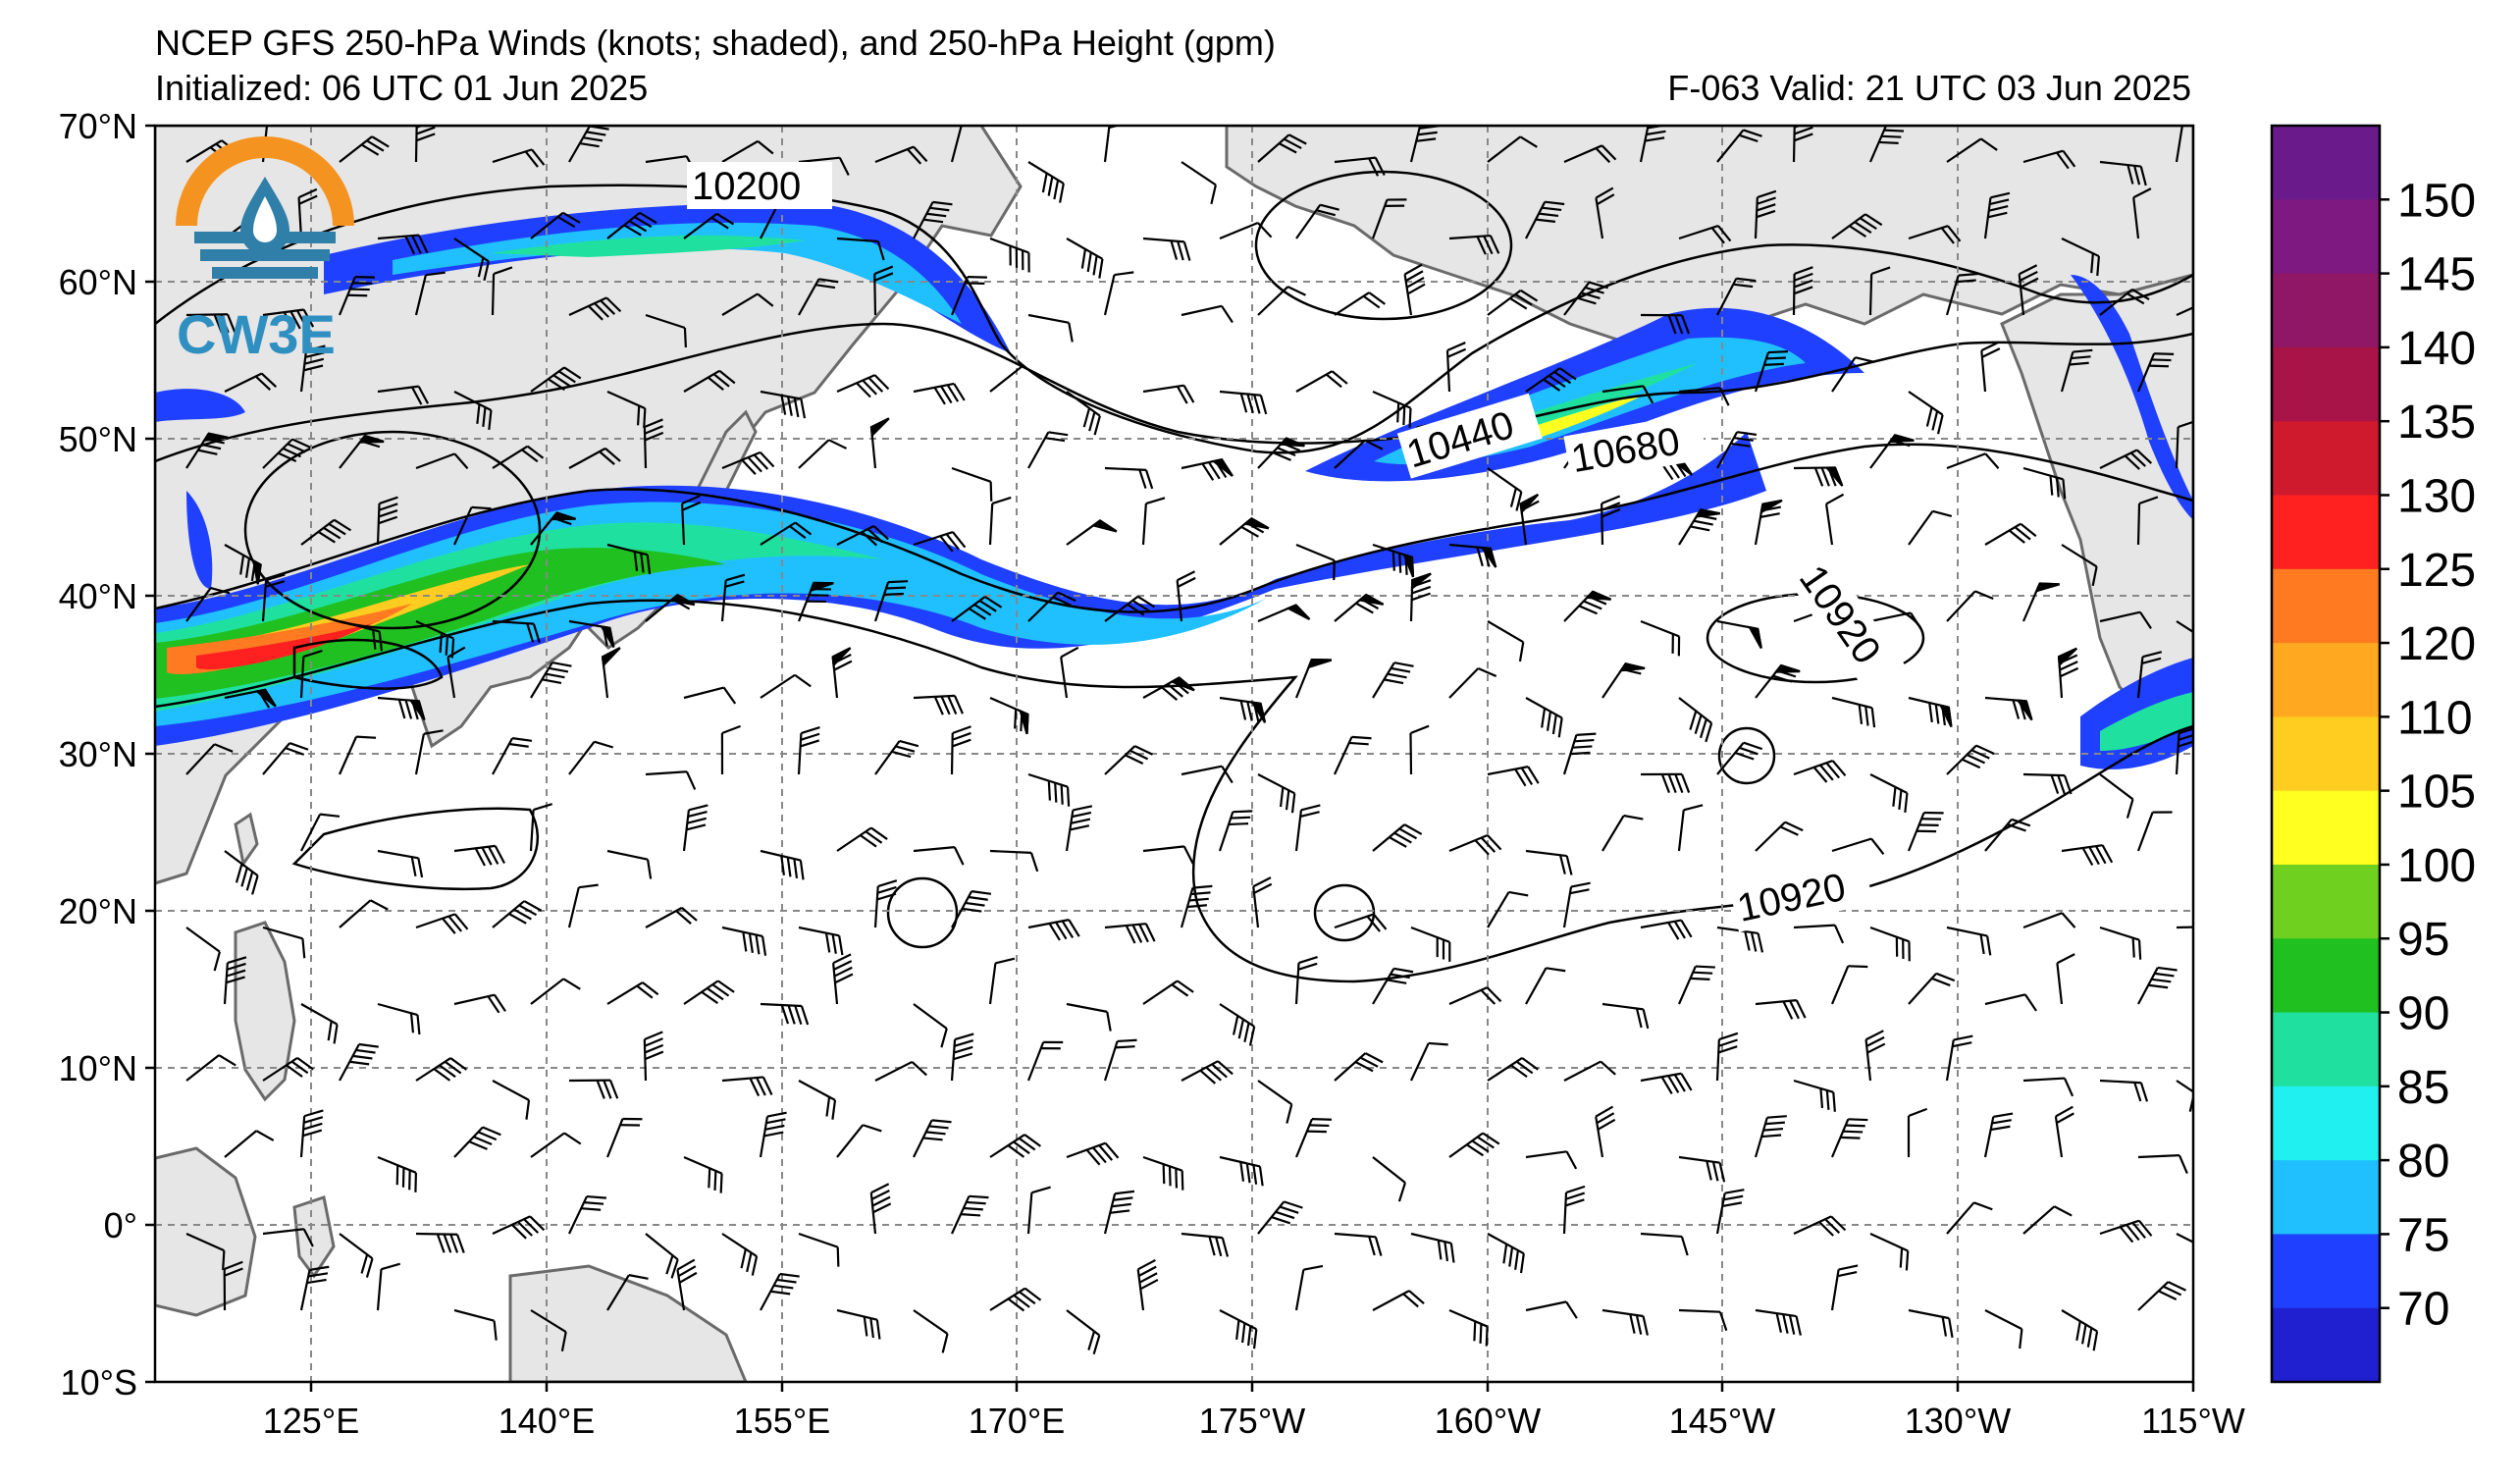 The height and width of the screenshot is (1483, 2520). What do you see at coordinates (2436, 423) in the screenshot?
I see `colorbar-label: 135` at bounding box center [2436, 423].